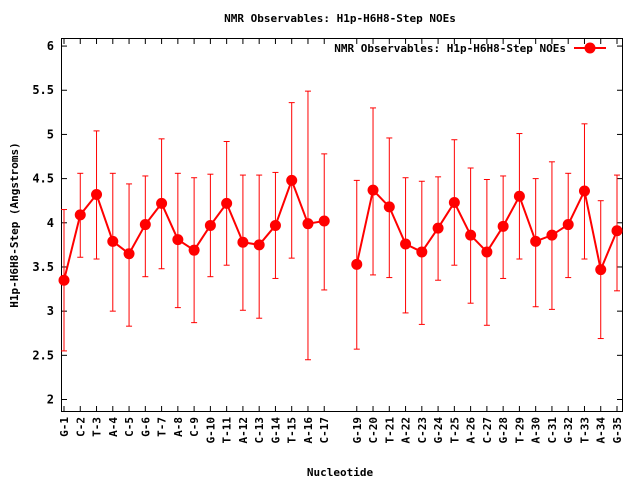  Describe the element at coordinates (308, 430) in the screenshot. I see `x-tick-label: A-16` at that location.